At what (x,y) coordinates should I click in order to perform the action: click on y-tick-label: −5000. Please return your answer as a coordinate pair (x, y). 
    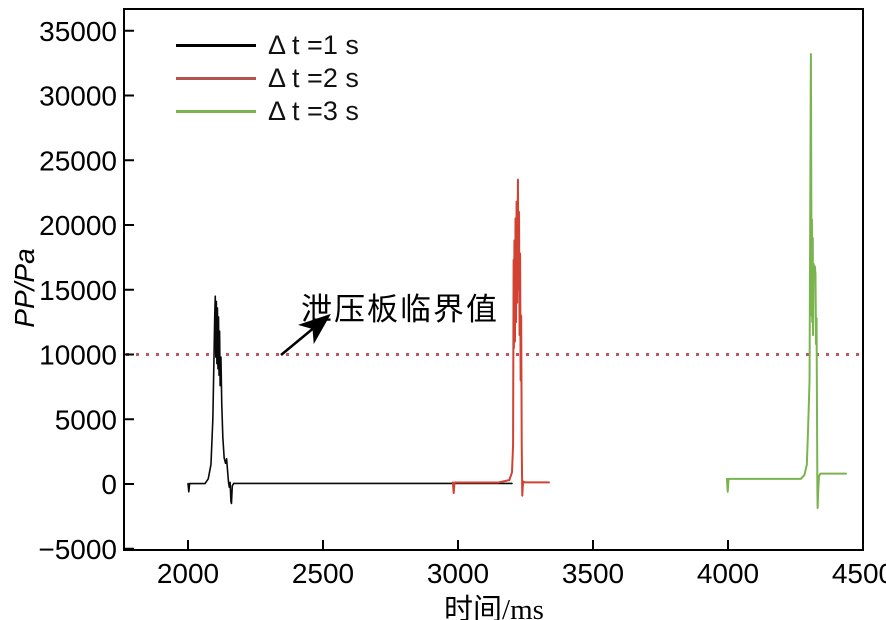
    Looking at the image, I should click on (77, 549).